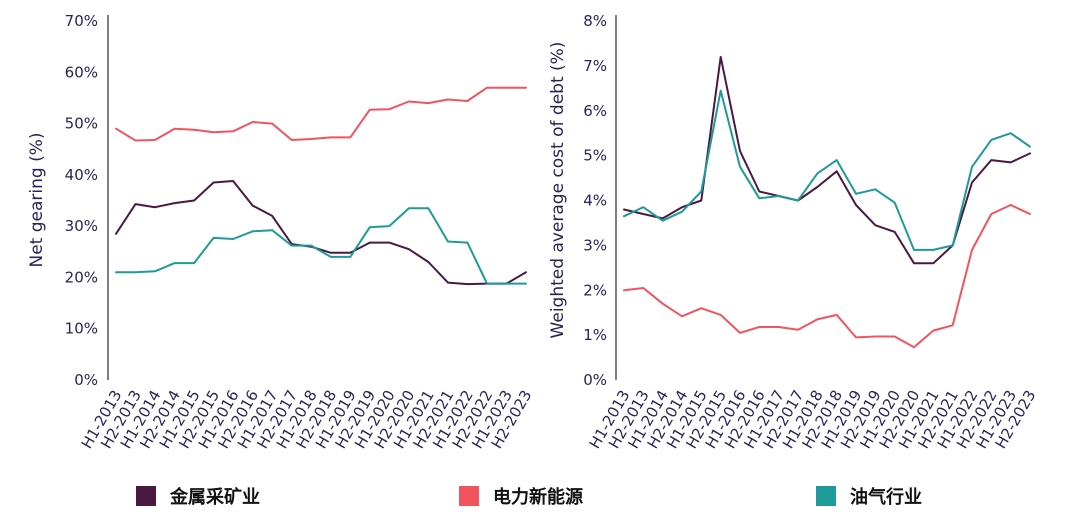  Describe the element at coordinates (81, 277) in the screenshot. I see `net-gearing-y-tick-label: 20%` at that location.